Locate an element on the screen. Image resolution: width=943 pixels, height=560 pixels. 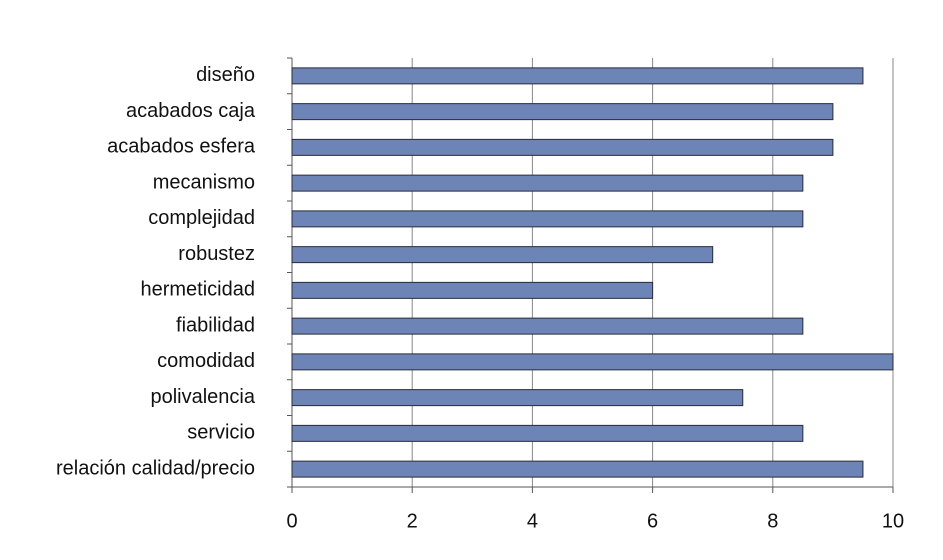
y-tick-label: robustez is located at coordinates (216, 254).